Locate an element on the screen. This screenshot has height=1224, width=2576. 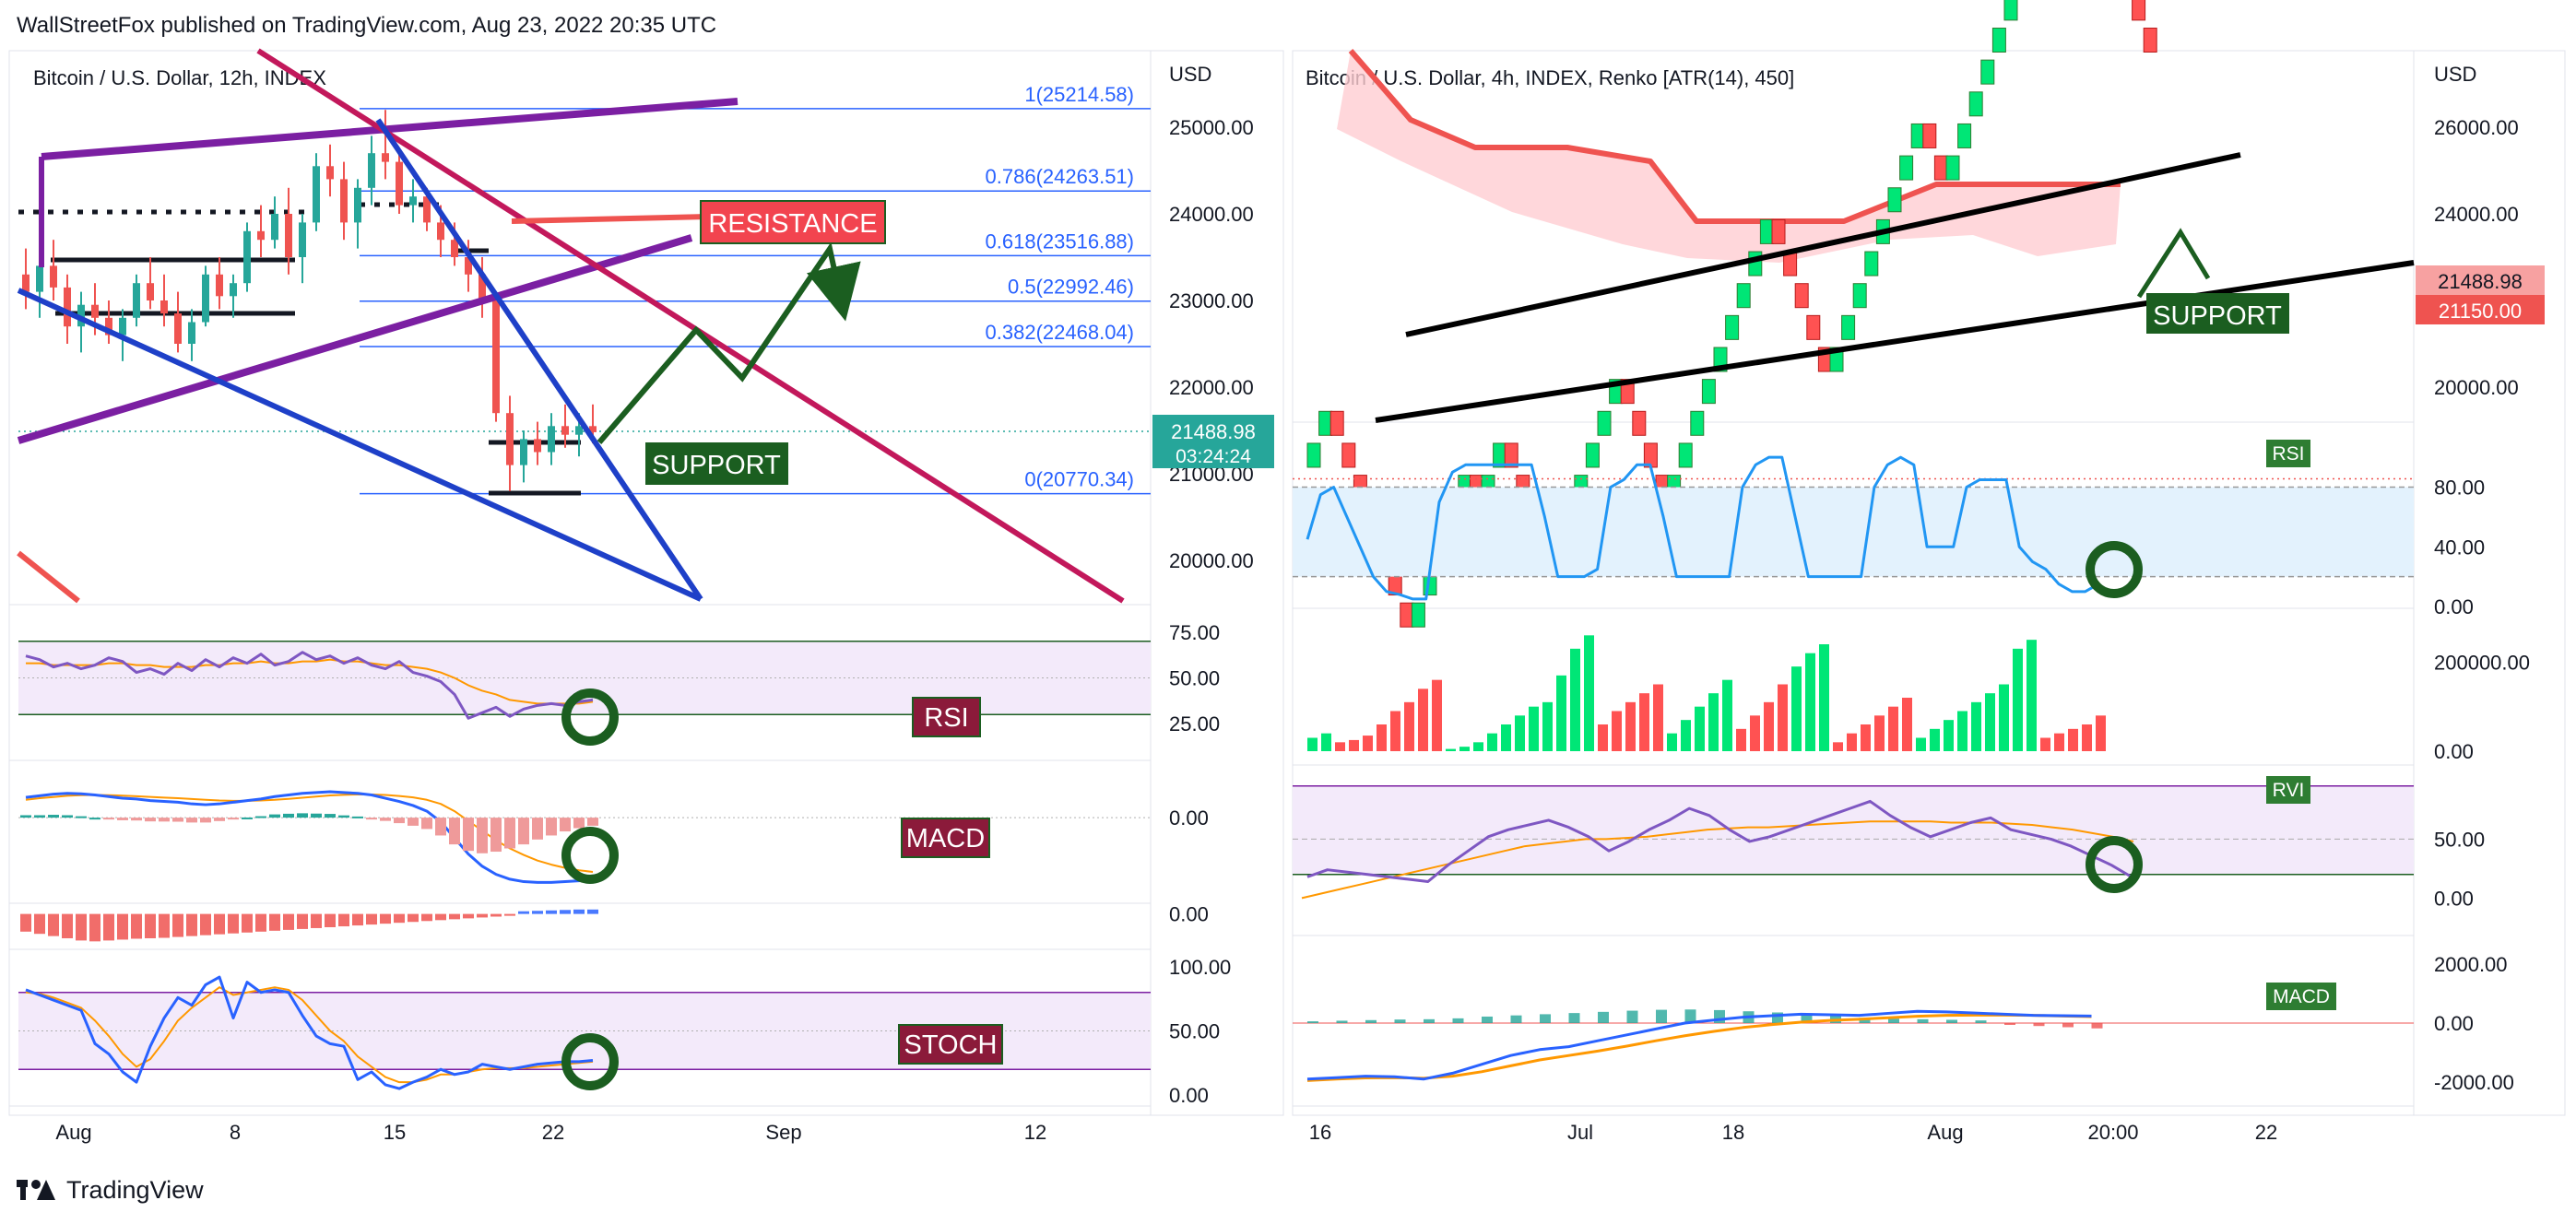
right-y-tick: 26000.00 is located at coordinates (2476, 127).